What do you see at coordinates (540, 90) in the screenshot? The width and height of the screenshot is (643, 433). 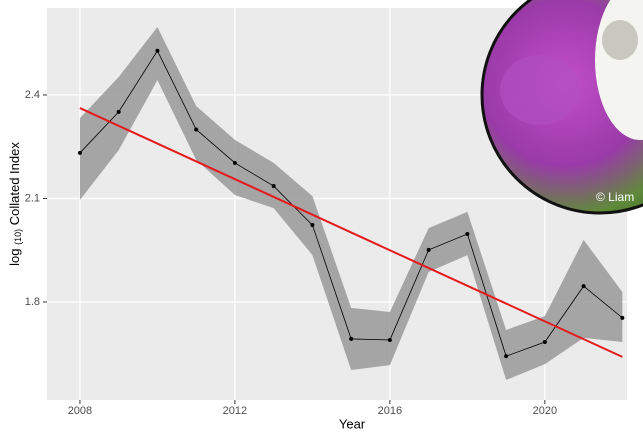 I see `flower-head` at bounding box center [540, 90].